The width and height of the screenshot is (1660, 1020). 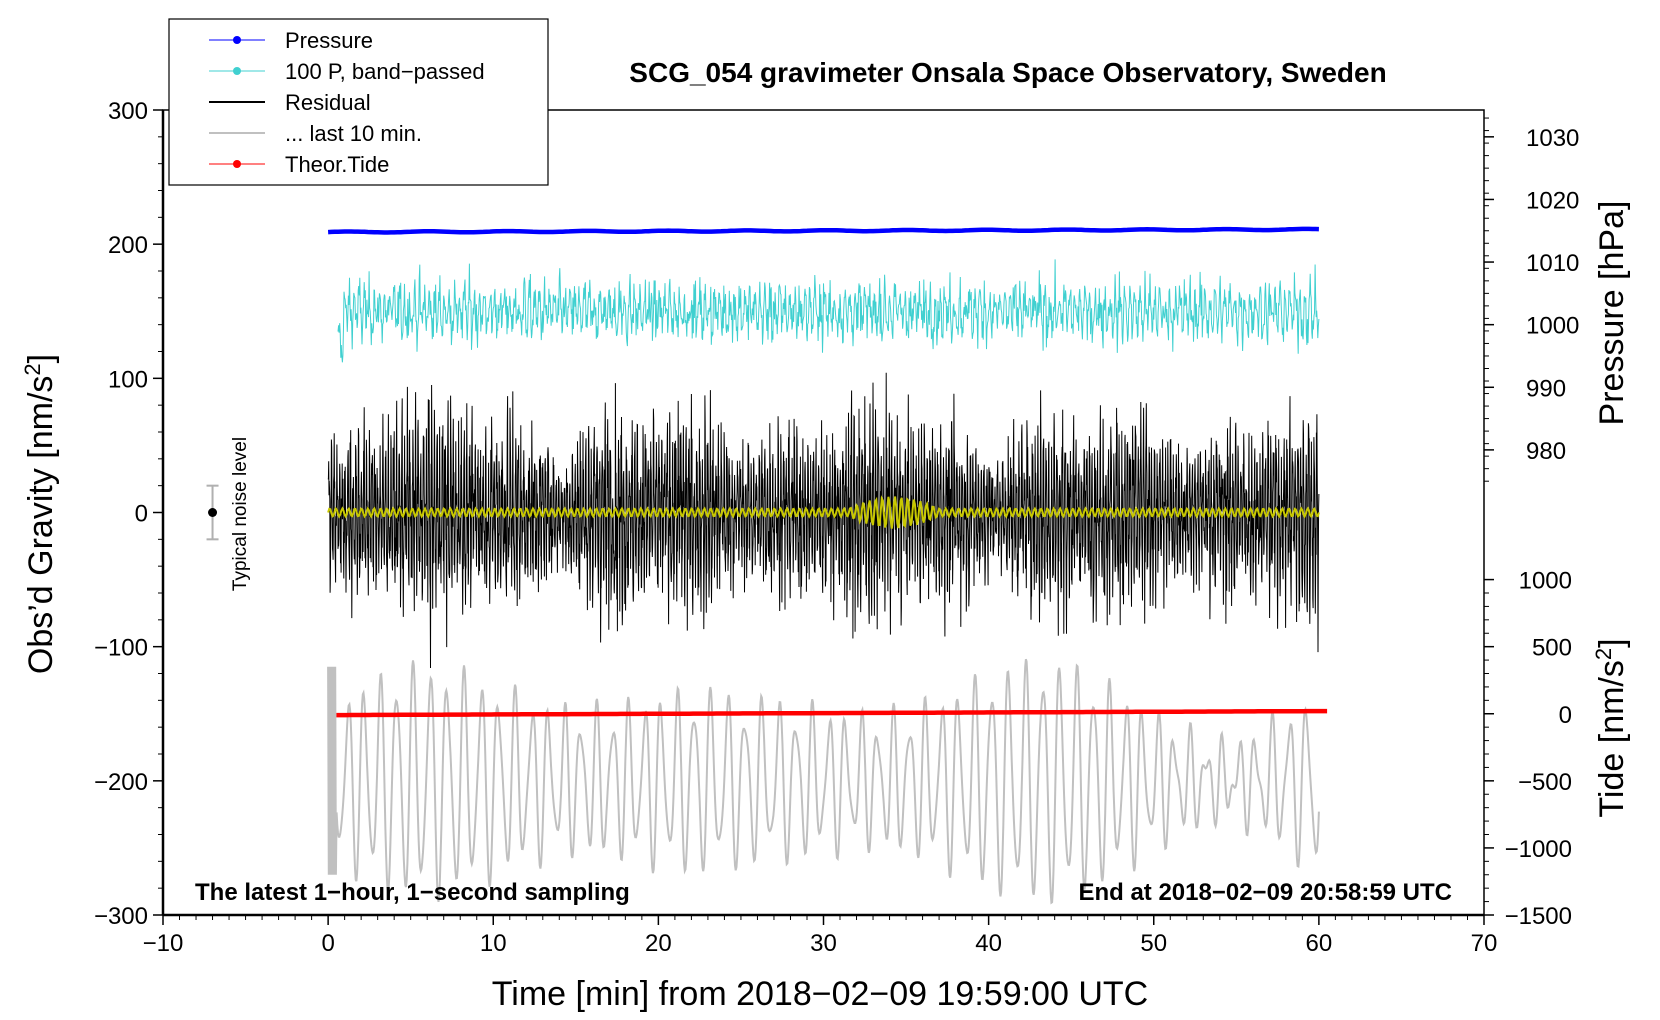 I want to click on tide-tick-label: 0, so click(x=1565, y=715).